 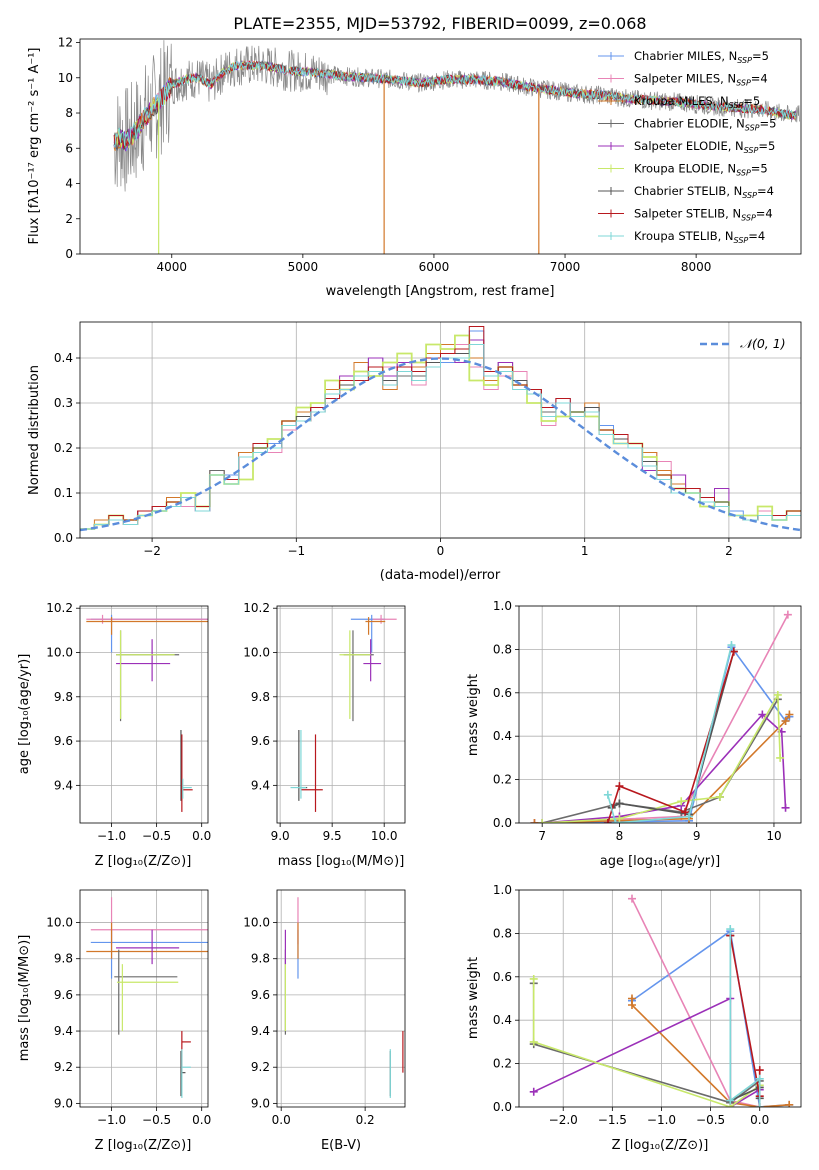 I want to click on normal-curve, so click(x=440, y=444).